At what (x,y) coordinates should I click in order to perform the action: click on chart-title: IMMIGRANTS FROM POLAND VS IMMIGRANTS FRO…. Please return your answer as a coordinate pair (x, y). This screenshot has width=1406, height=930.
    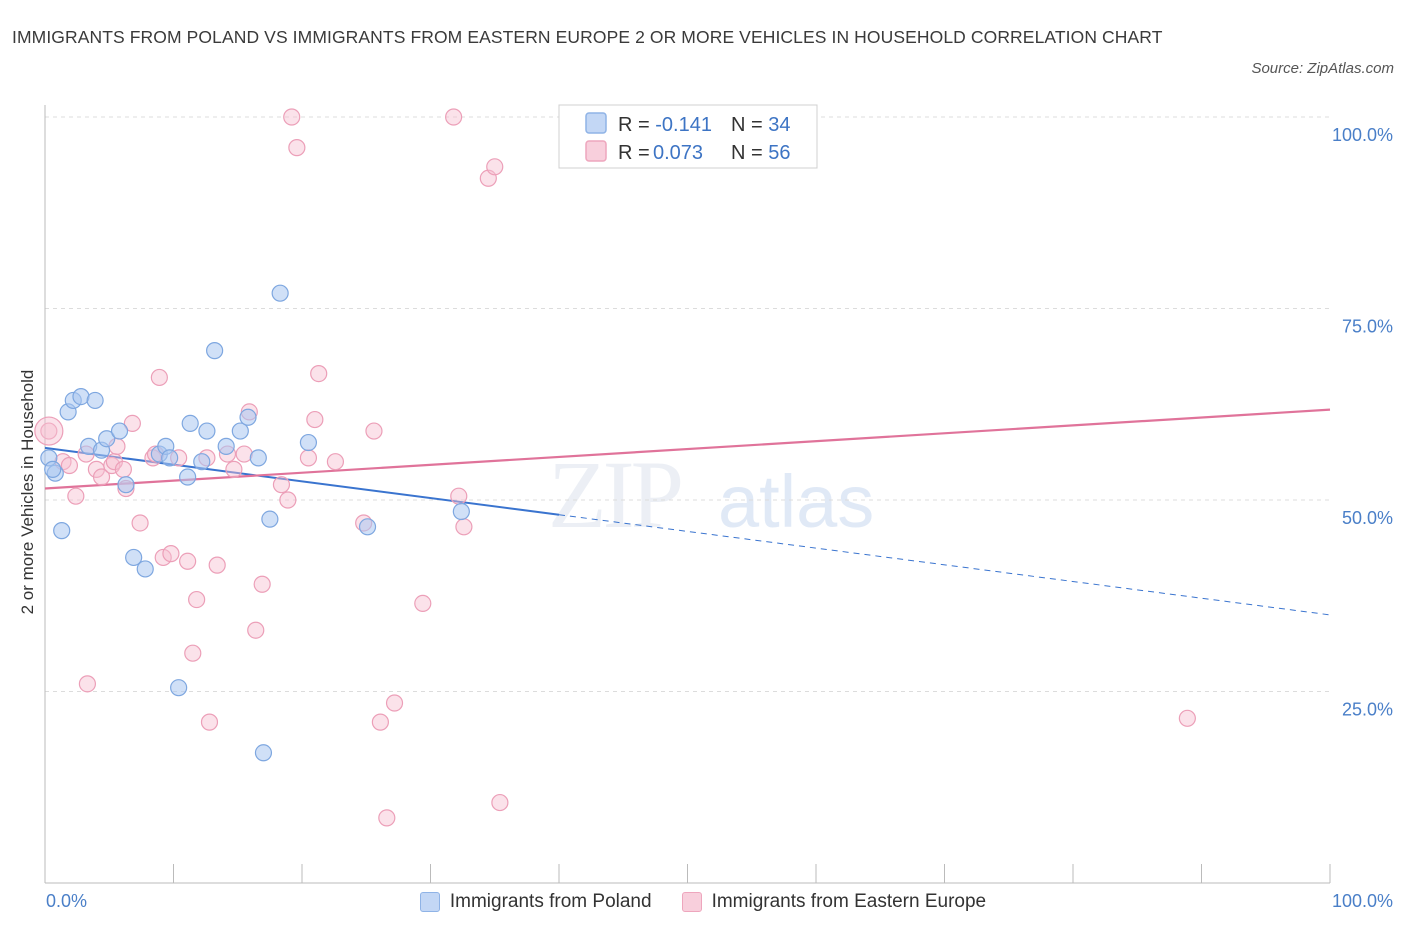
    Looking at the image, I should click on (587, 37).